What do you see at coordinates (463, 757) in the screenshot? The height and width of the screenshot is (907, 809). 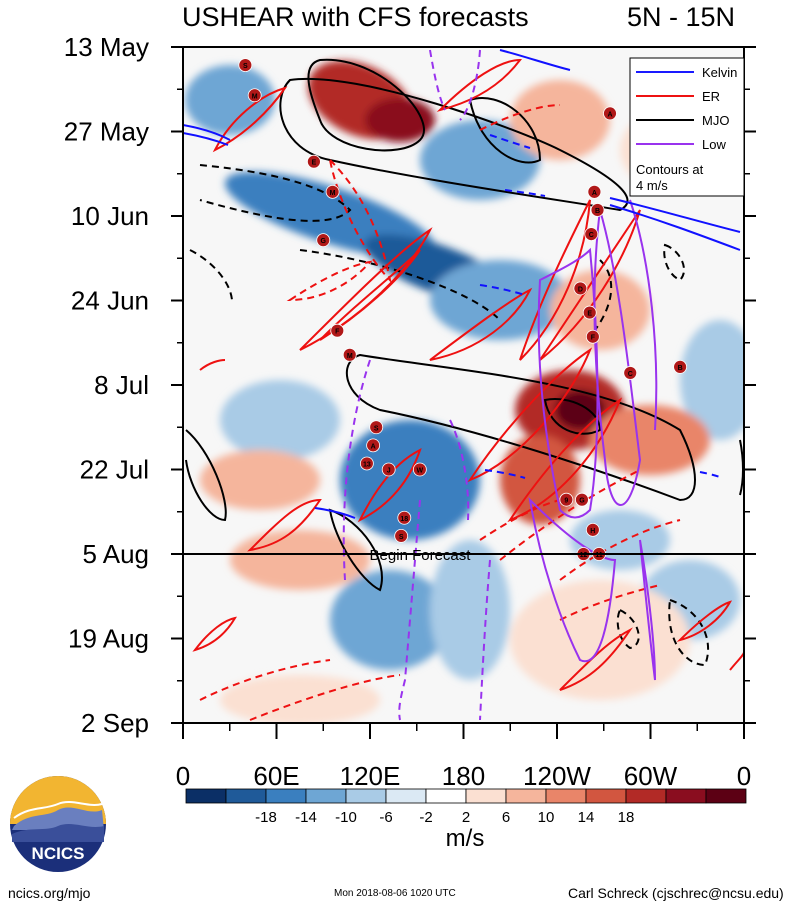 I see `x-axis: 0 60E 120E 180 120W 60W 0` at bounding box center [463, 757].